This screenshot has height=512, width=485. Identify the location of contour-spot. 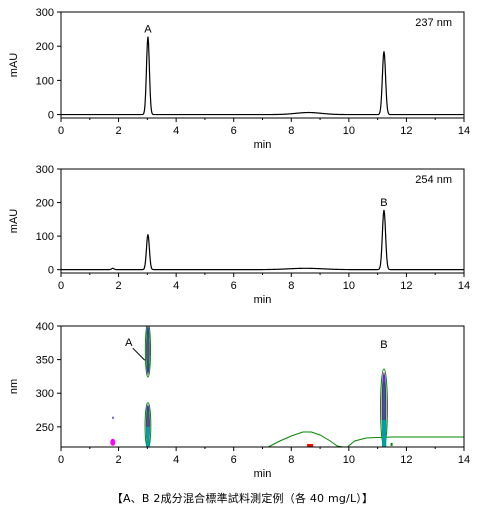
(310, 445).